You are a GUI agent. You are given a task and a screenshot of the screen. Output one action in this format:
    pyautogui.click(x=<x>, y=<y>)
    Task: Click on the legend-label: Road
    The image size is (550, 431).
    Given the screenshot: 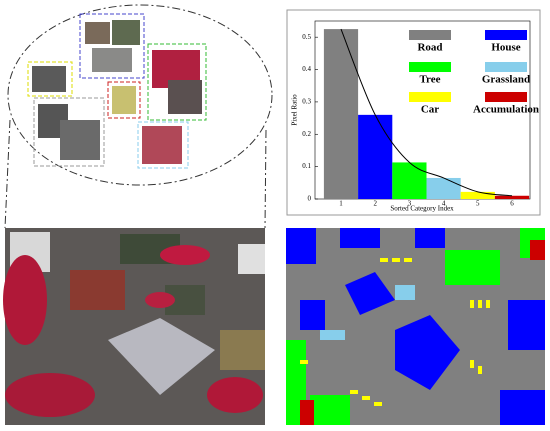 What is the action you would take?
    pyautogui.click(x=429, y=48)
    